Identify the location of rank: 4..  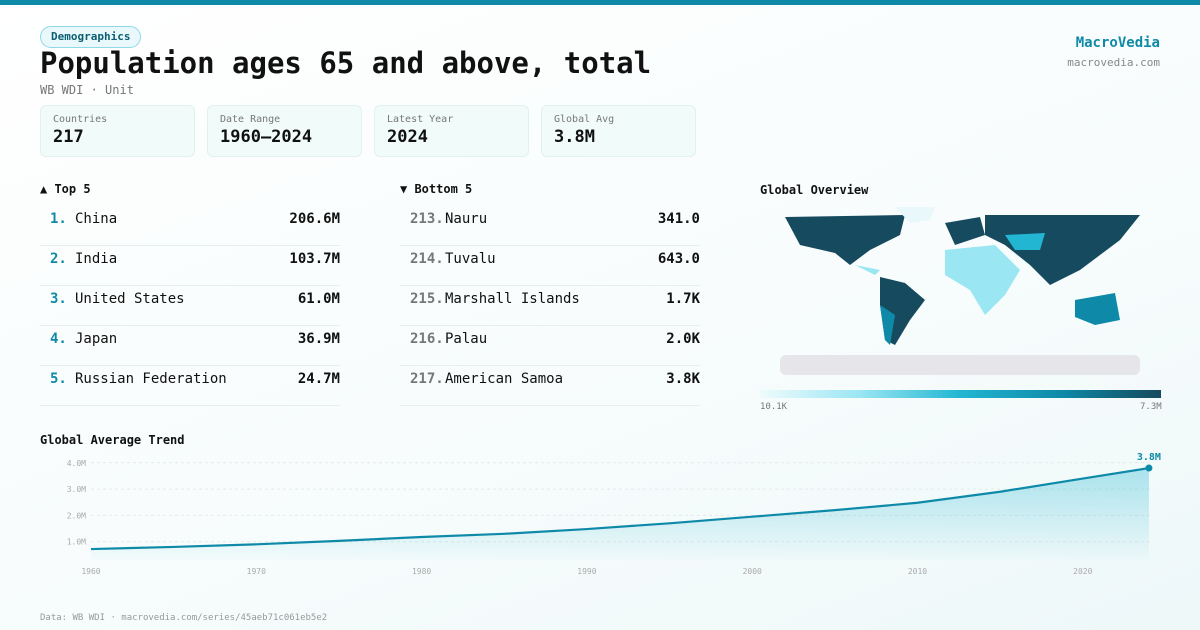
(58, 339).